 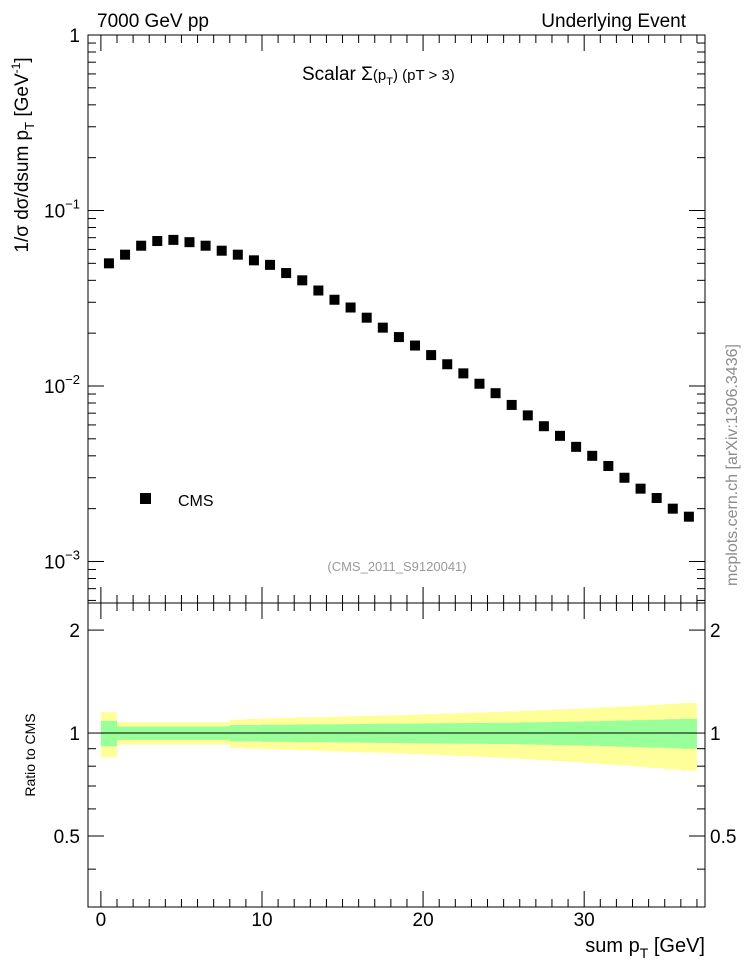 I want to click on main-ylabel: 1/σ dσ/dsum pT [GeV-1], so click(x=23, y=154).